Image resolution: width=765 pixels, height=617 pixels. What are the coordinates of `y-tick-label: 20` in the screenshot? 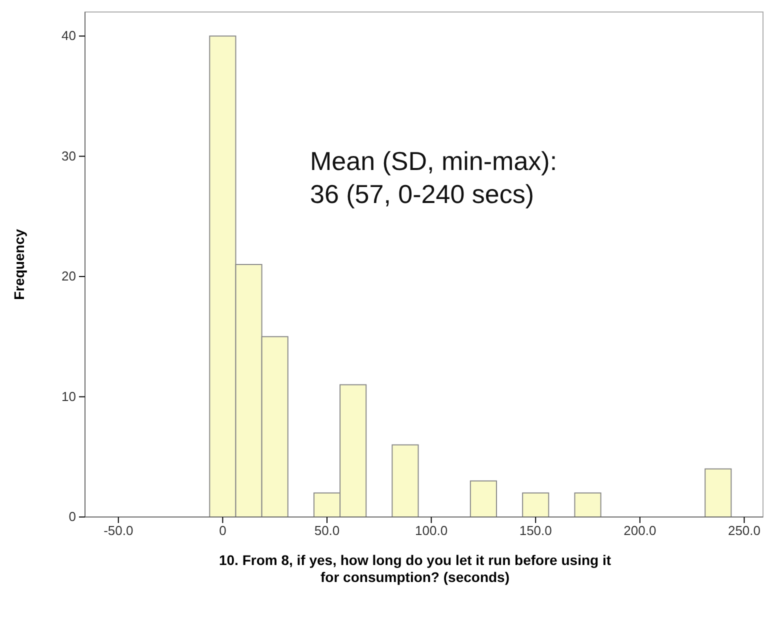 It's located at (69, 276).